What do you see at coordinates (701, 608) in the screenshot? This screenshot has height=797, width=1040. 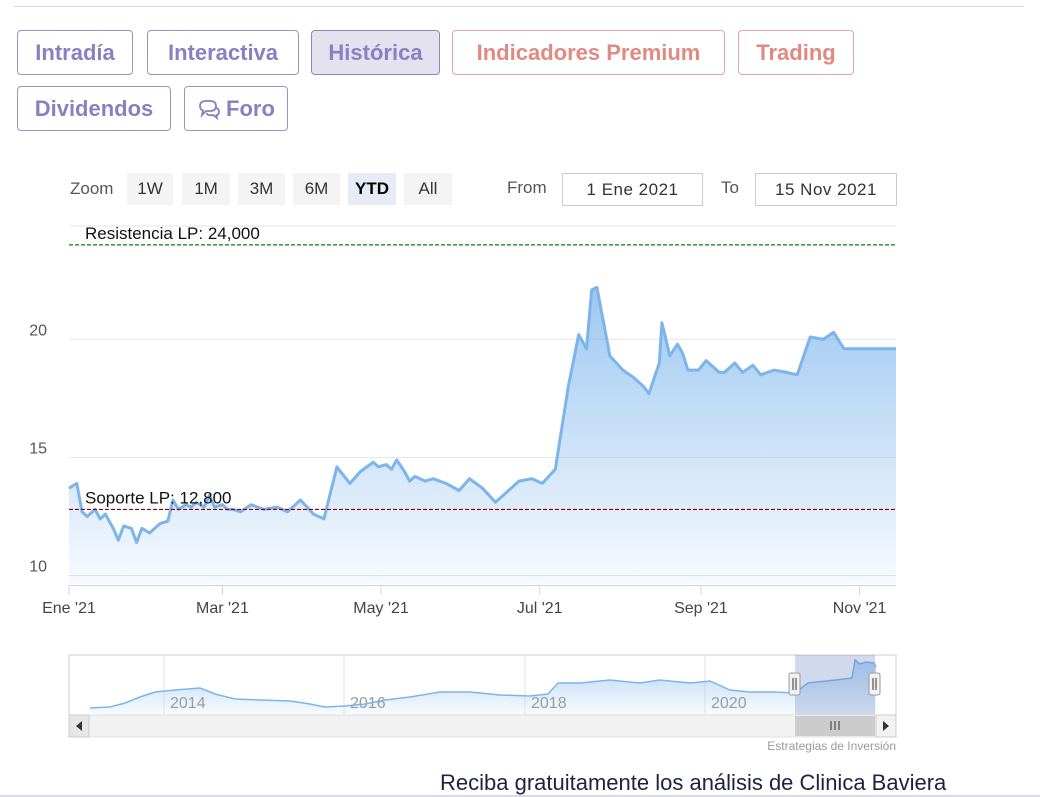 I see `x-tick-label: Sep '21` at bounding box center [701, 608].